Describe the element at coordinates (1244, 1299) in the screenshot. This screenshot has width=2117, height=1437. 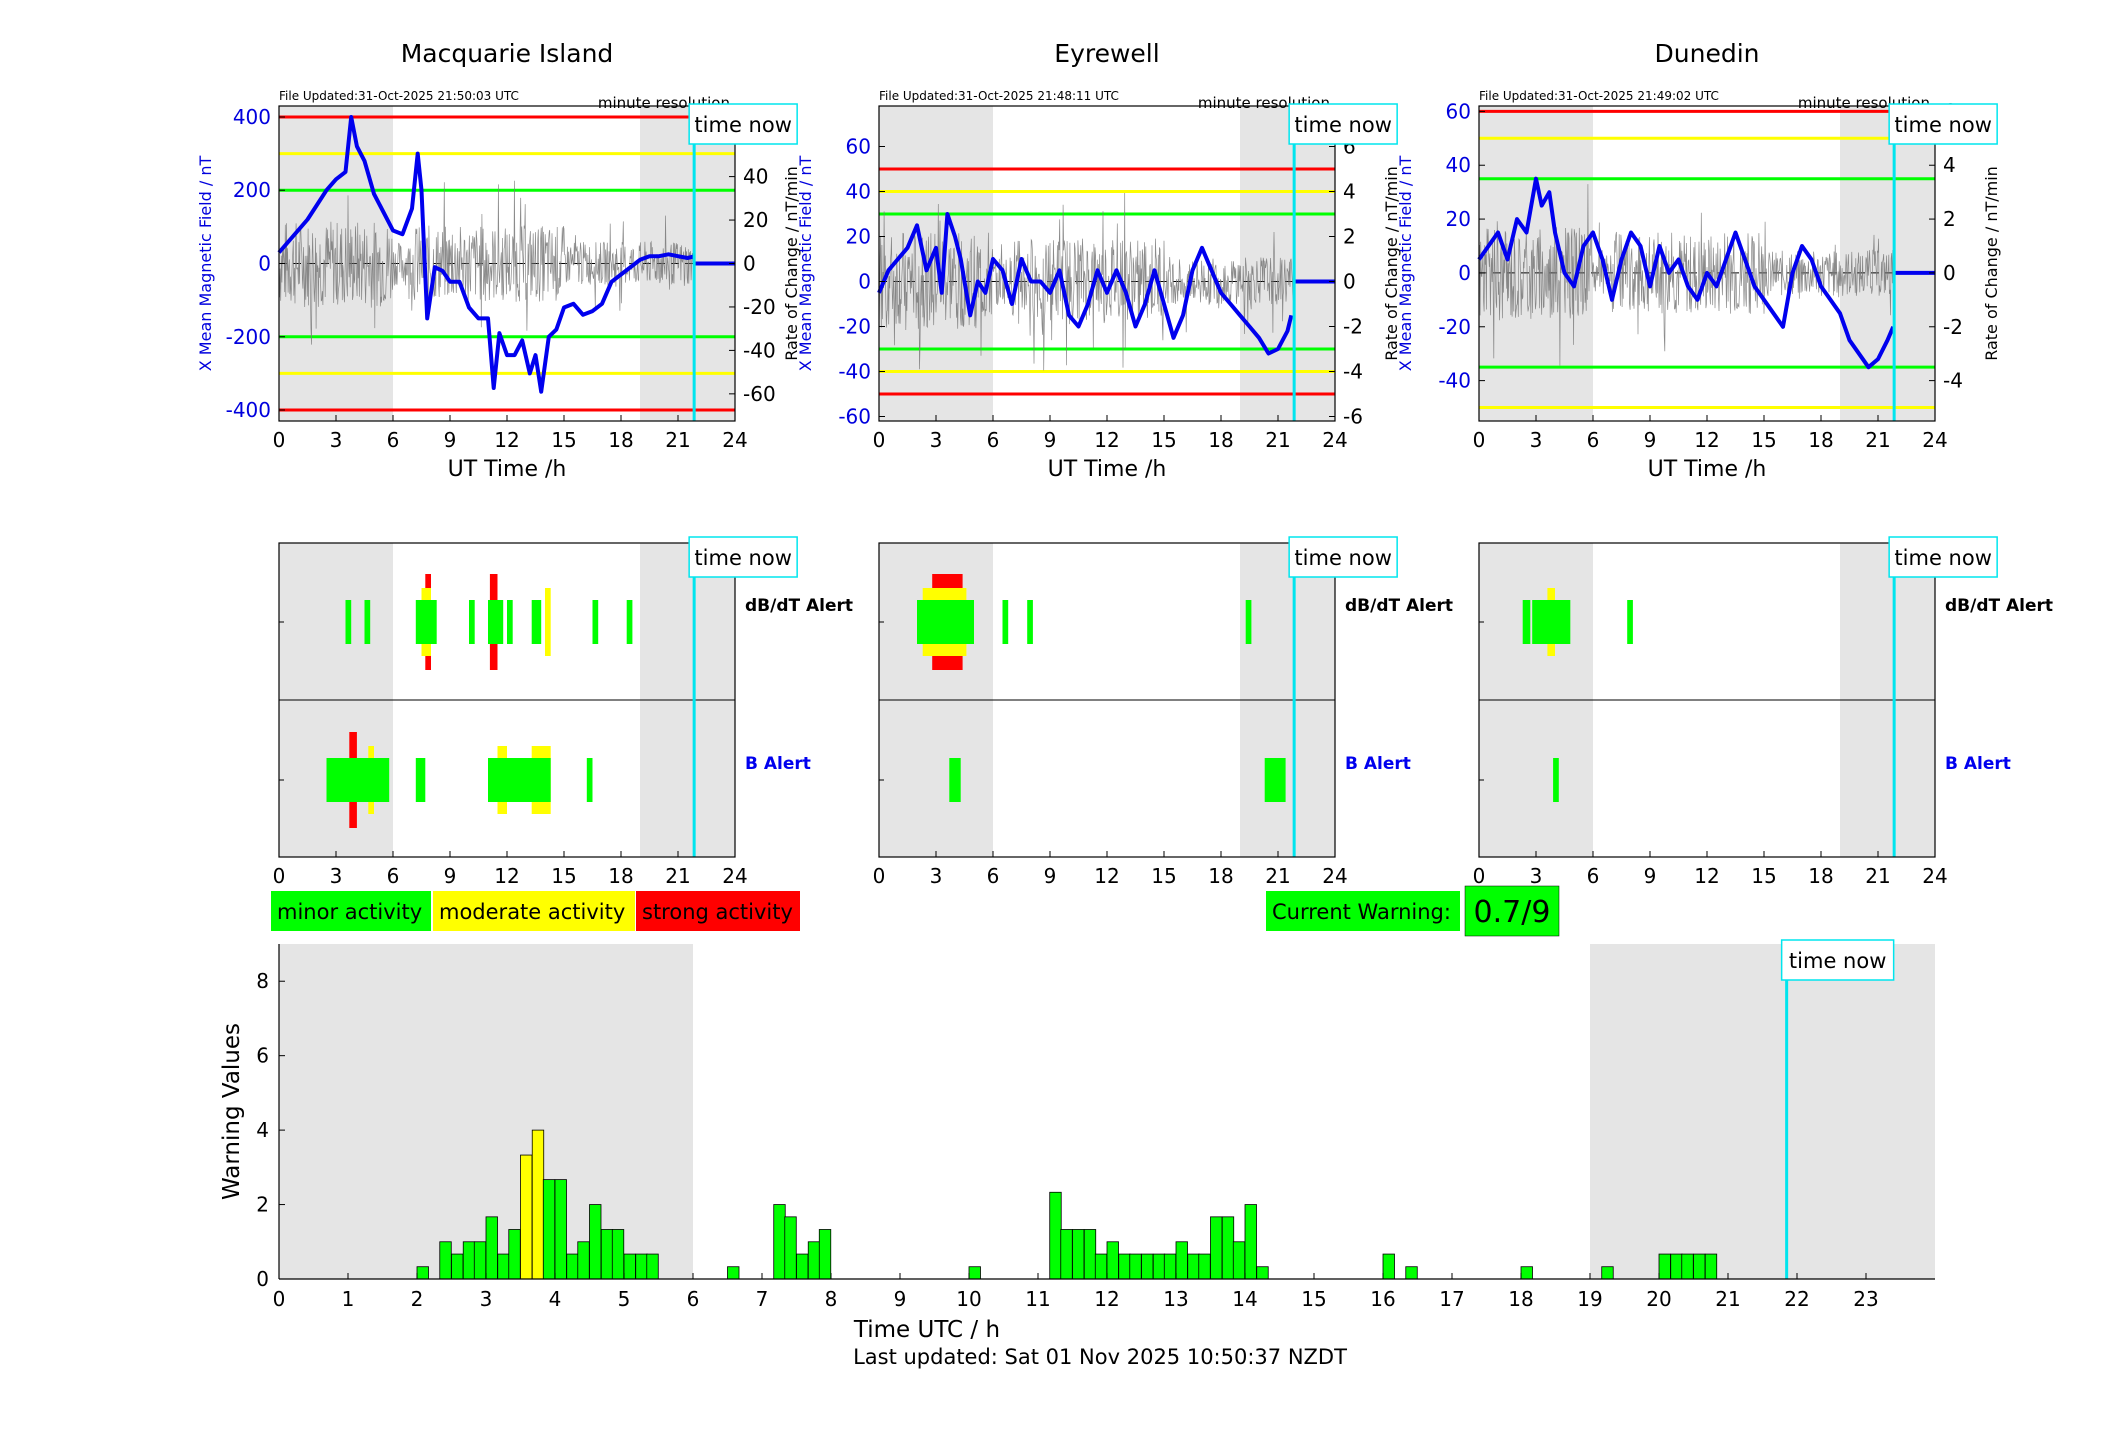
I see `x-tick-label: 14` at that location.